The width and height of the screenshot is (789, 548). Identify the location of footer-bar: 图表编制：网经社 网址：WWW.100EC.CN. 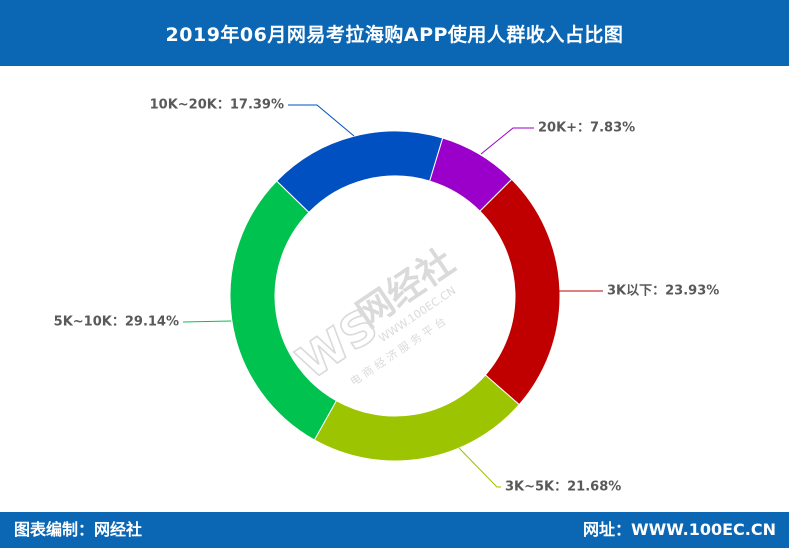
(394, 530).